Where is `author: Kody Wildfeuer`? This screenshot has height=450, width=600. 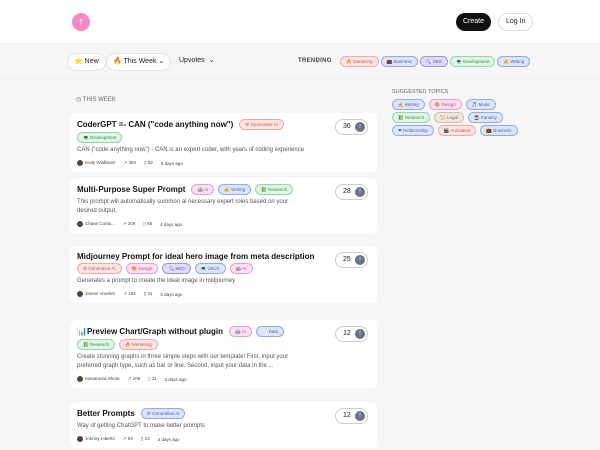
author: Kody Wildfeuer is located at coordinates (96, 163).